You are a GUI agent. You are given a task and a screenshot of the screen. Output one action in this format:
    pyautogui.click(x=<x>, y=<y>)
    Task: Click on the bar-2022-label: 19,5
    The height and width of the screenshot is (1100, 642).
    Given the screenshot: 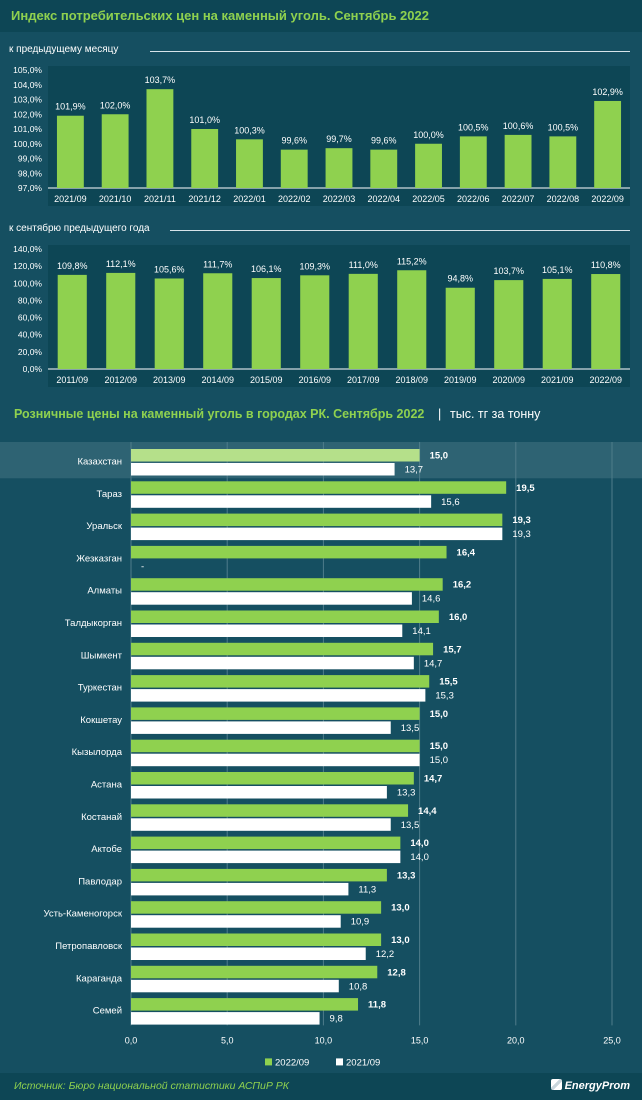 What is the action you would take?
    pyautogui.click(x=525, y=488)
    